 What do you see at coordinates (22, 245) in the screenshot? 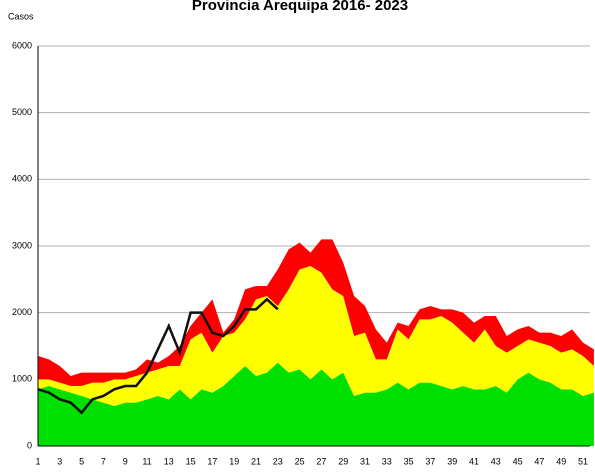
I see `y-tick-label: 3000` at bounding box center [22, 245].